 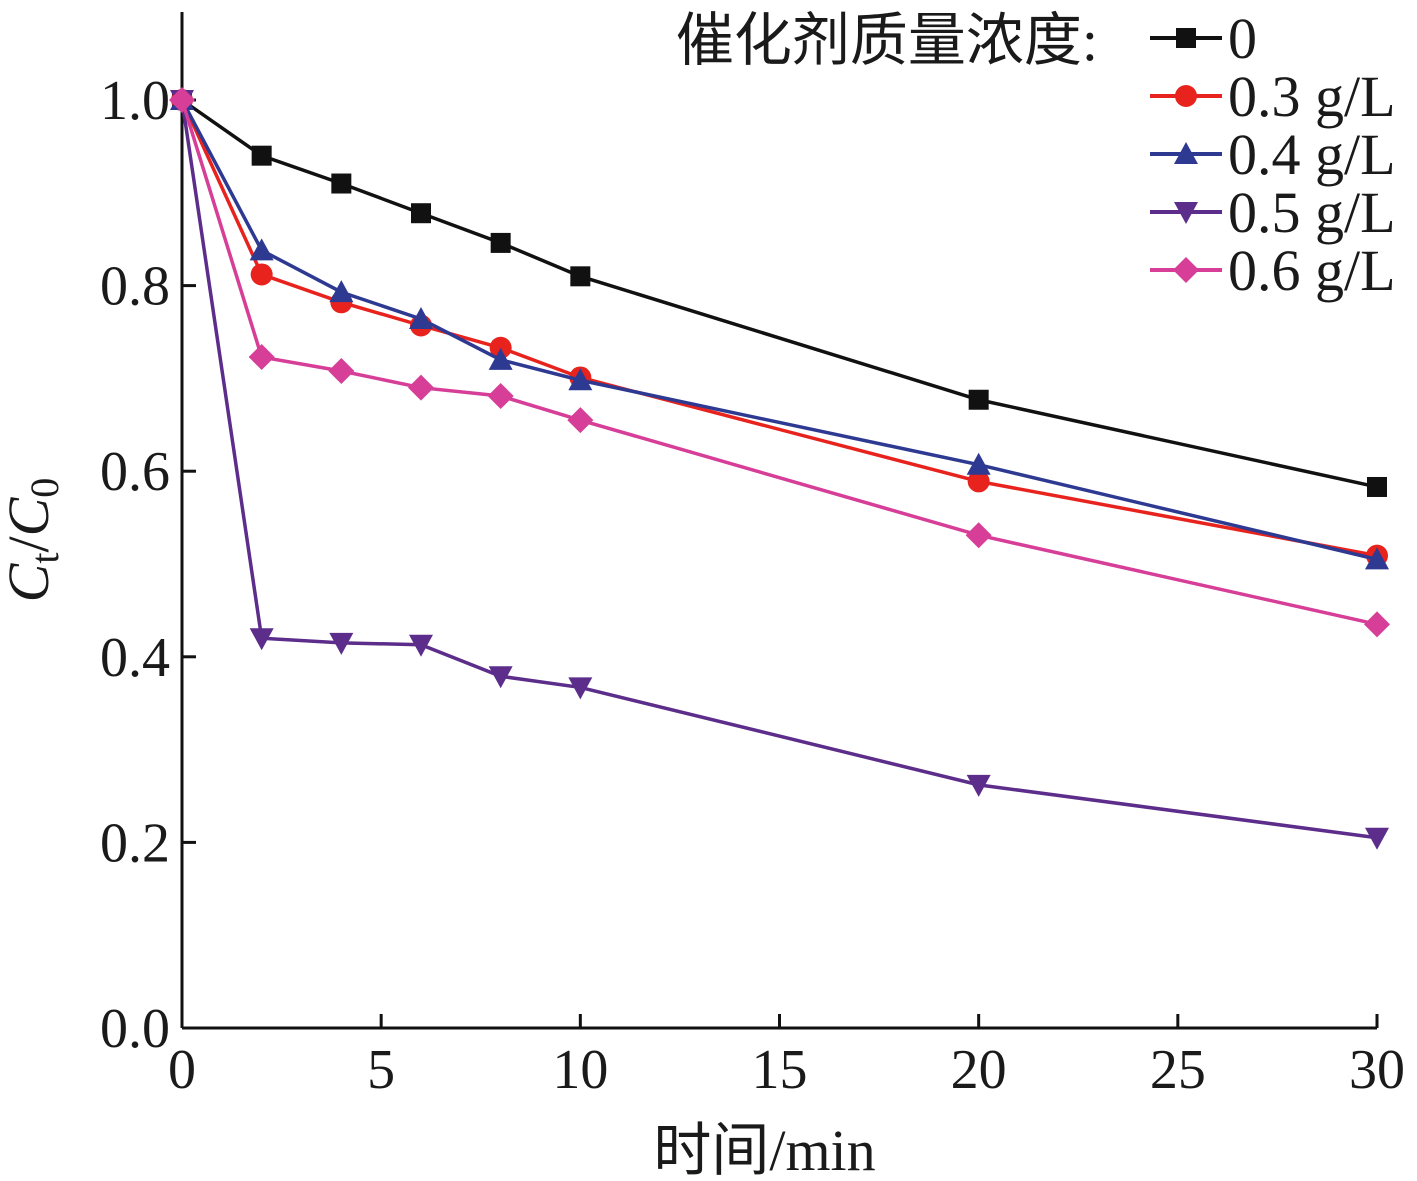 What do you see at coordinates (580, 1070) in the screenshot?
I see `x-tick-label: 10` at bounding box center [580, 1070].